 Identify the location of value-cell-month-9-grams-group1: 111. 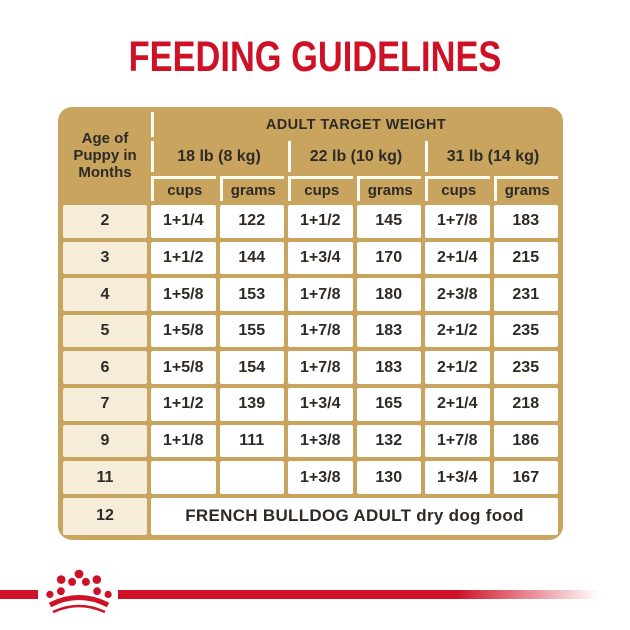
(251, 441).